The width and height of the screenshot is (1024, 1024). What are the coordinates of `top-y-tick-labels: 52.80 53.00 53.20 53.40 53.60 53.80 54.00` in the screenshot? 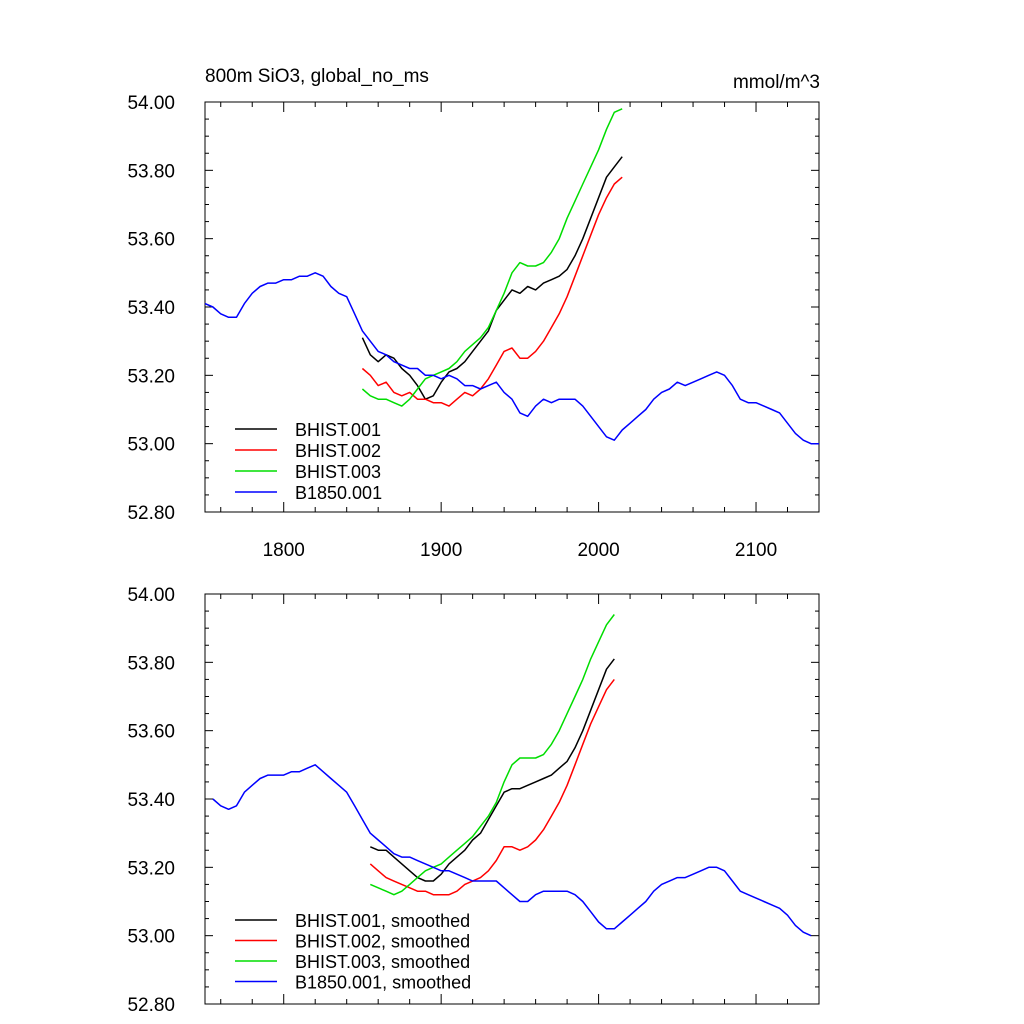 It's located at (151, 308).